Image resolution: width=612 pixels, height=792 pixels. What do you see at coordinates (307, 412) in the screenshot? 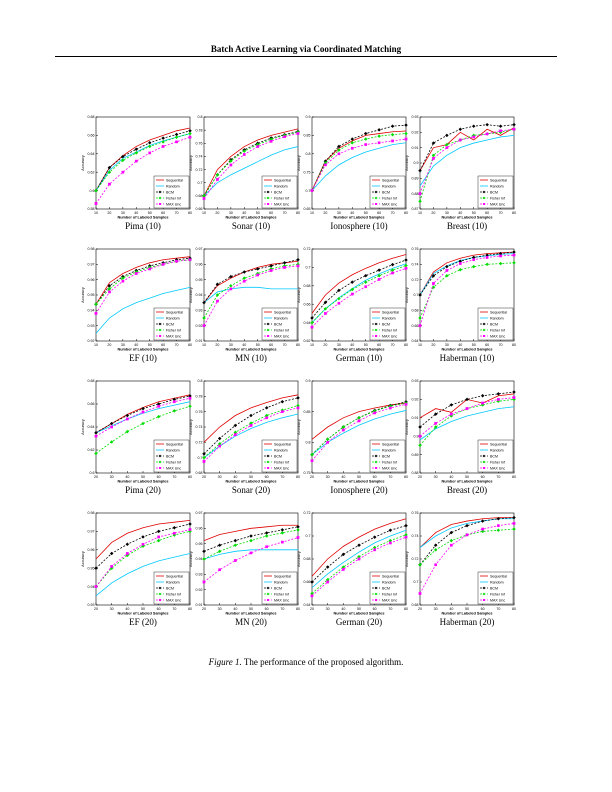
I see `y-tick-label: 0.85` at bounding box center [307, 412].